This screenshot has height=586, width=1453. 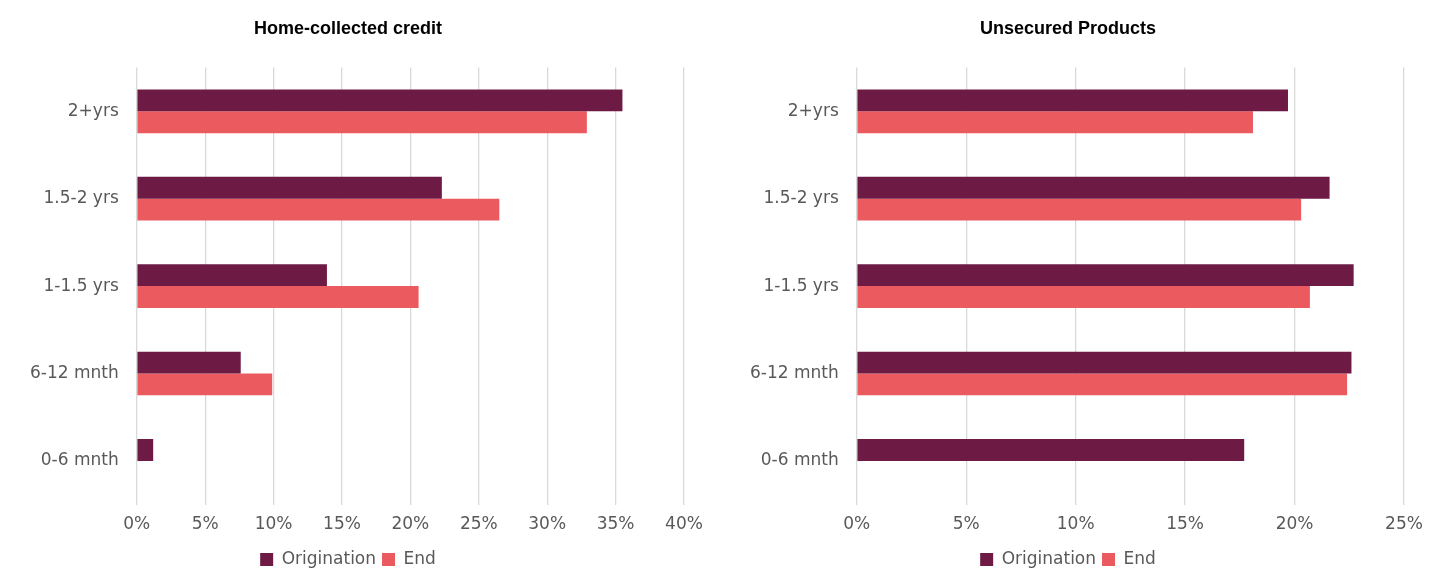 What do you see at coordinates (547, 523) in the screenshot?
I see `x-tick-label: 30%` at bounding box center [547, 523].